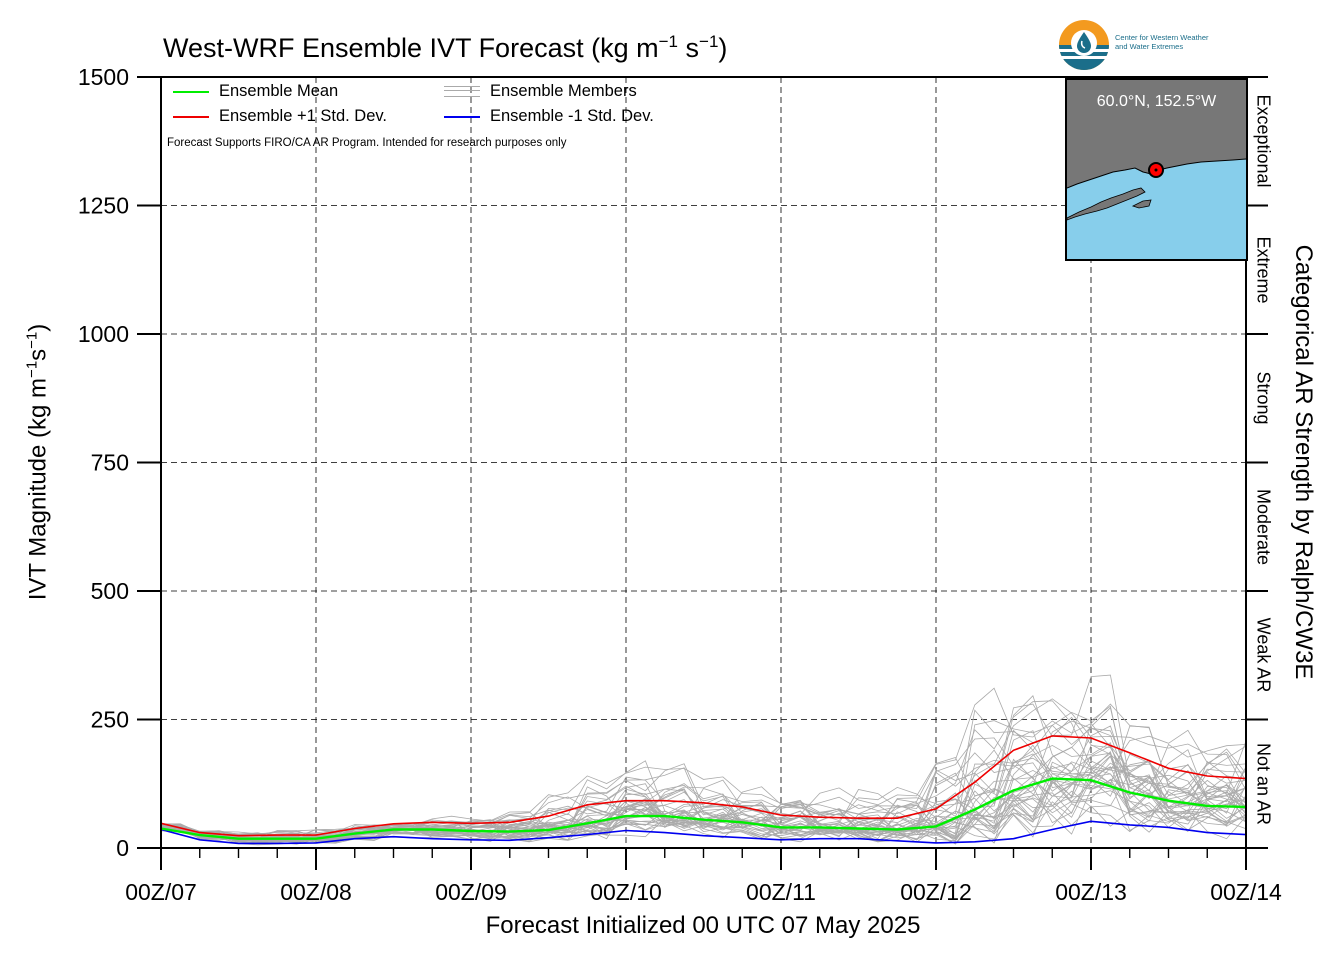 The width and height of the screenshot is (1336, 962). I want to click on ensemble-mean-line, so click(703, 808).